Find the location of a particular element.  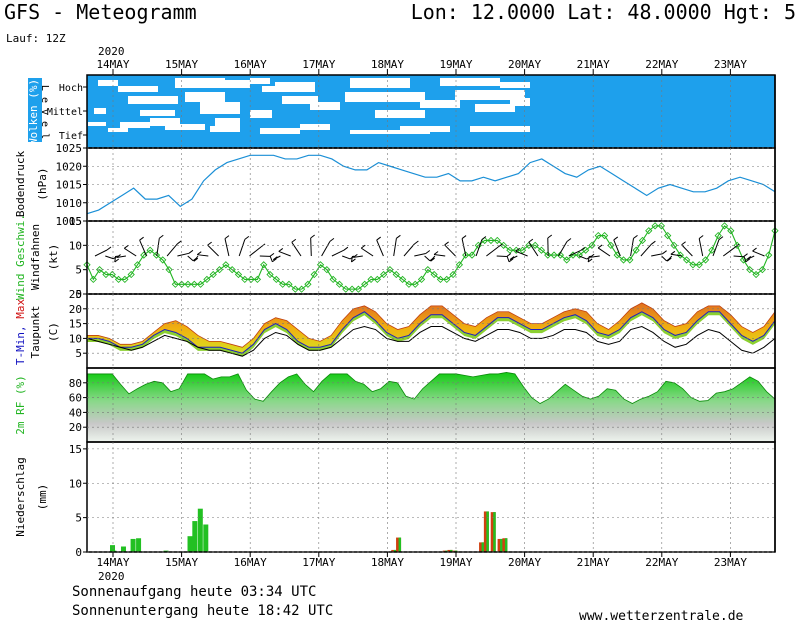

precip-bar-conv is located at coordinates (506, 545).